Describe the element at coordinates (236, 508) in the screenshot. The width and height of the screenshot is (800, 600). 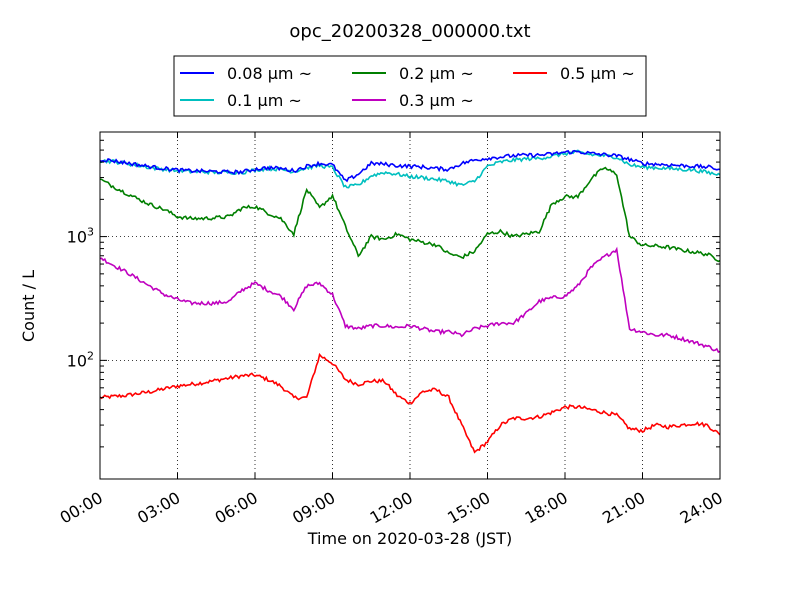
I see `x-tick-label: 06:00` at that location.